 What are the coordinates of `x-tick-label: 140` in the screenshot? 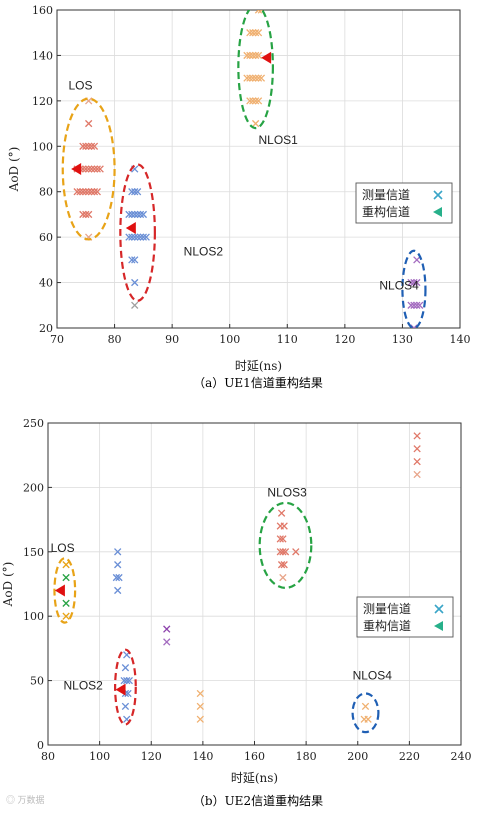 It's located at (202, 756).